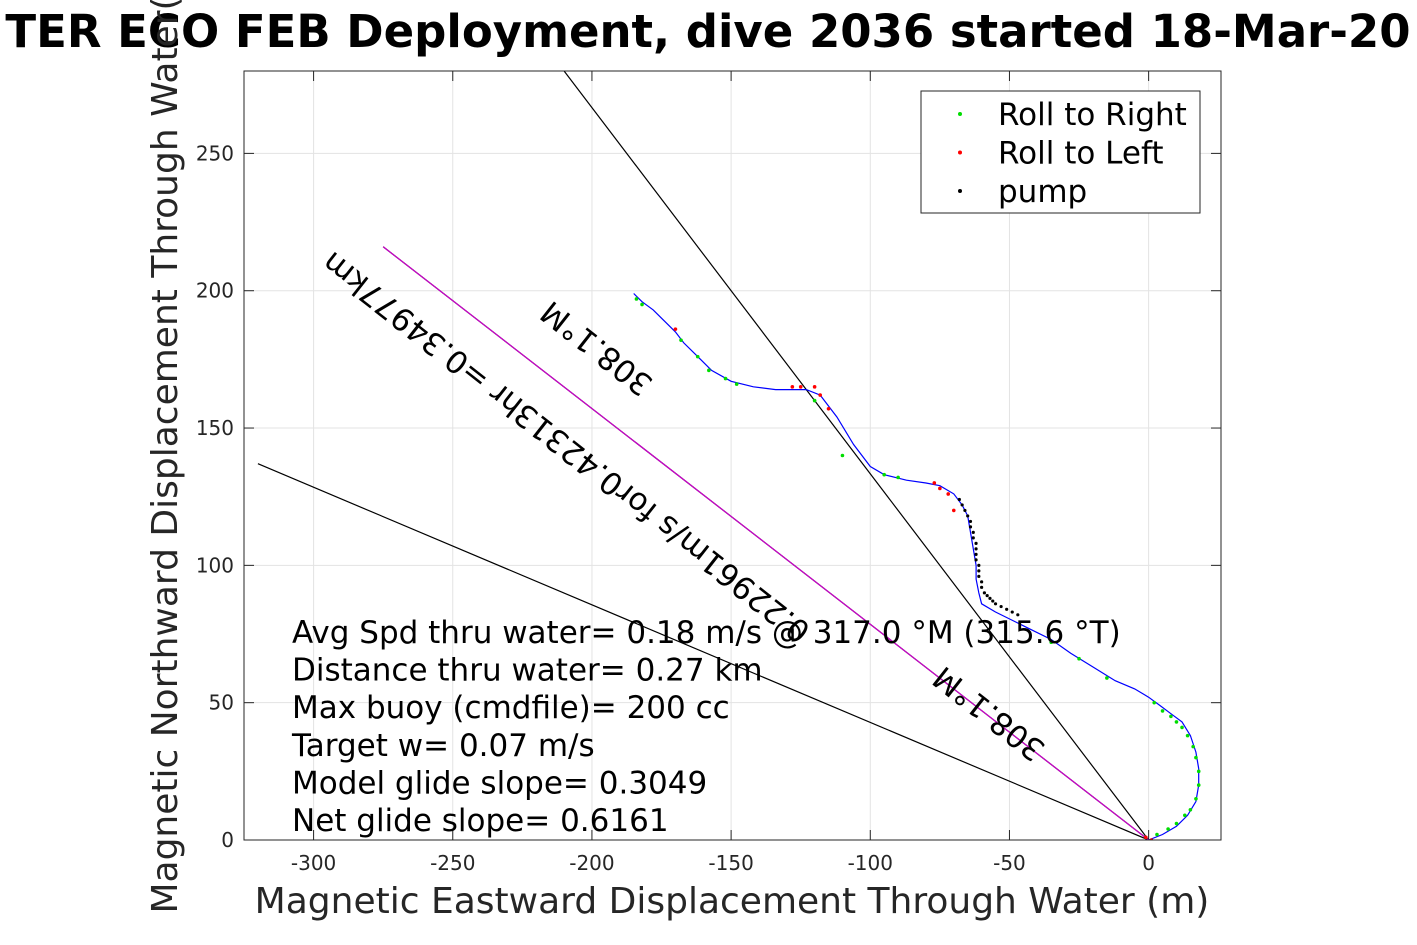 Image resolution: width=1417 pixels, height=945 pixels. What do you see at coordinates (1042, 192) in the screenshot?
I see `legend-entry: pump` at bounding box center [1042, 192].